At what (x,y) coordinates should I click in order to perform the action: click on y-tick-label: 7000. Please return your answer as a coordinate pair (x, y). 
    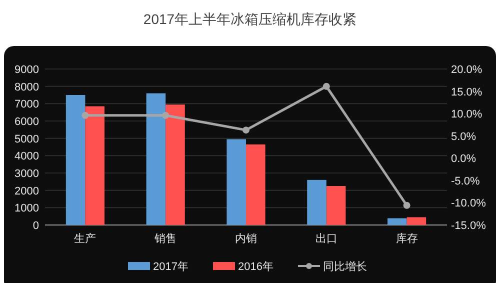
    Looking at the image, I should click on (26, 104).